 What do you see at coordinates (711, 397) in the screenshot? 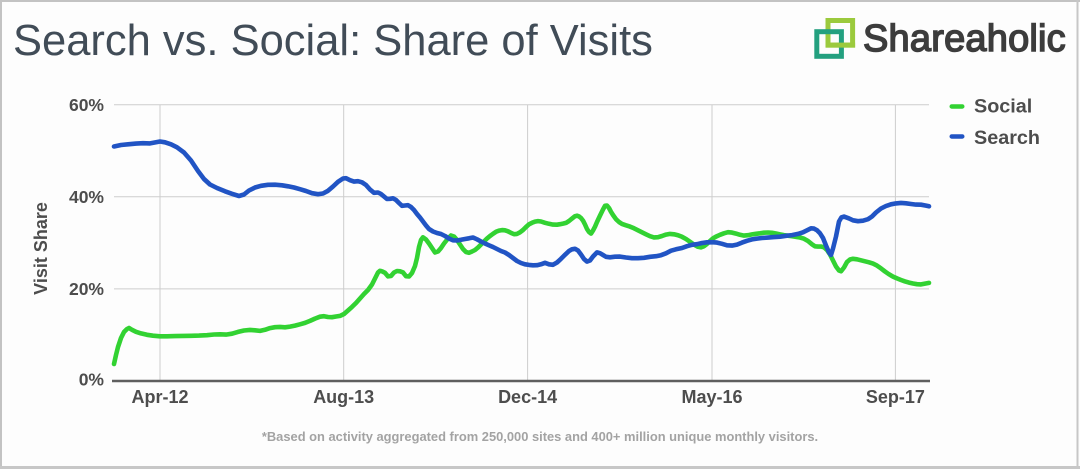
I see `svg-text: May-16` at bounding box center [711, 397].